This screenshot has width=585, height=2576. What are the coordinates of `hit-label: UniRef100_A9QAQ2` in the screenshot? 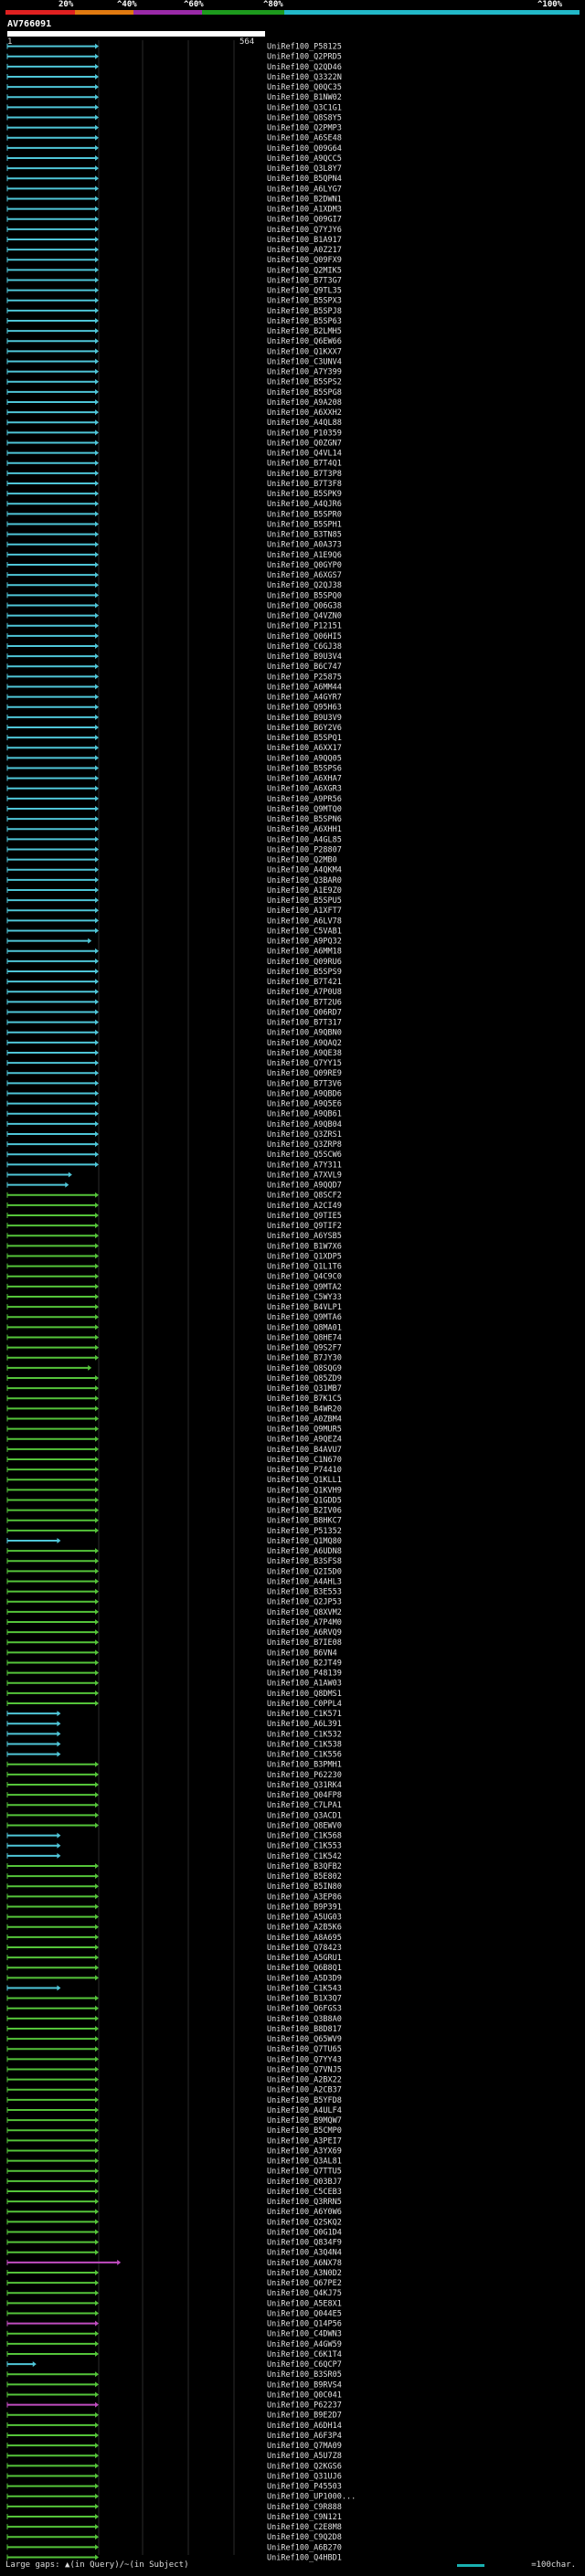 It's located at (304, 1043).